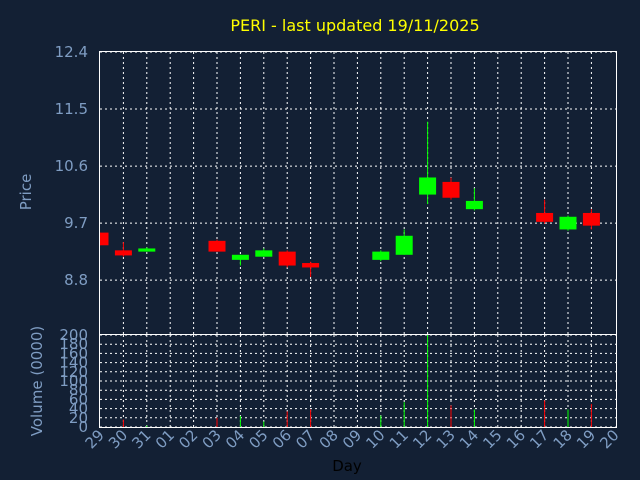 The image size is (640, 480). I want to click on volume-tick-label: 140, so click(73, 363).